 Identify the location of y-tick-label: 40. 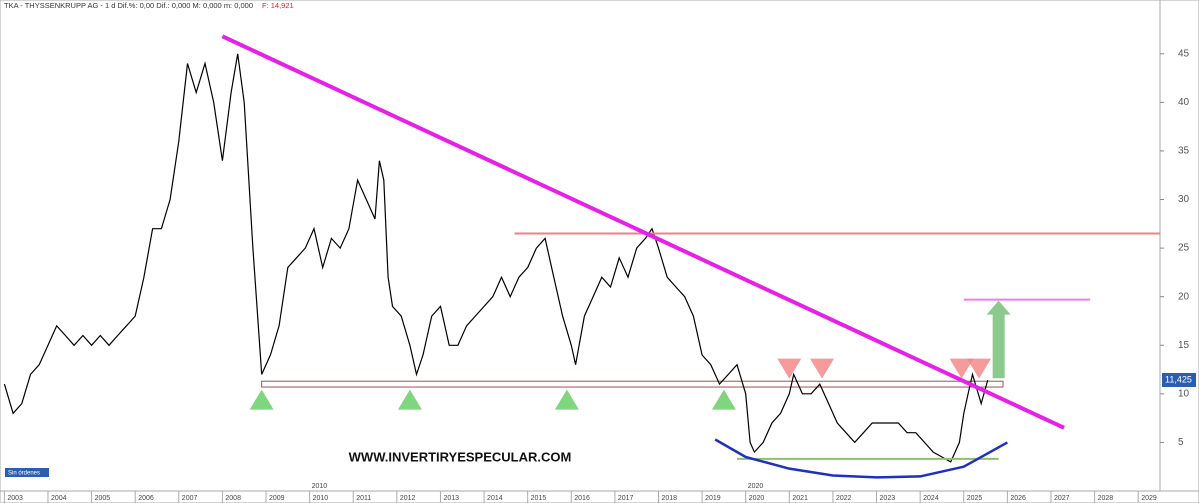
(1184, 102).